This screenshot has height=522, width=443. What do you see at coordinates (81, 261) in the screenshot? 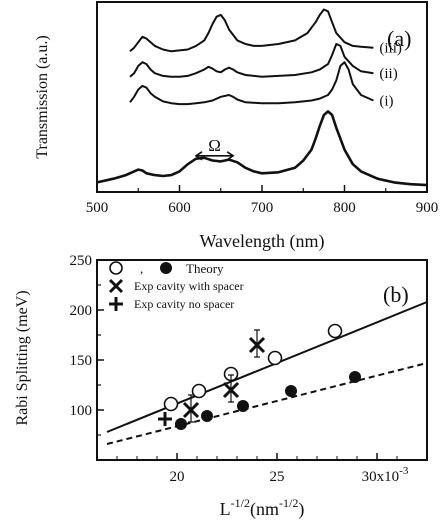
I see `panel-b-ytick-label: 250` at bounding box center [81, 261].